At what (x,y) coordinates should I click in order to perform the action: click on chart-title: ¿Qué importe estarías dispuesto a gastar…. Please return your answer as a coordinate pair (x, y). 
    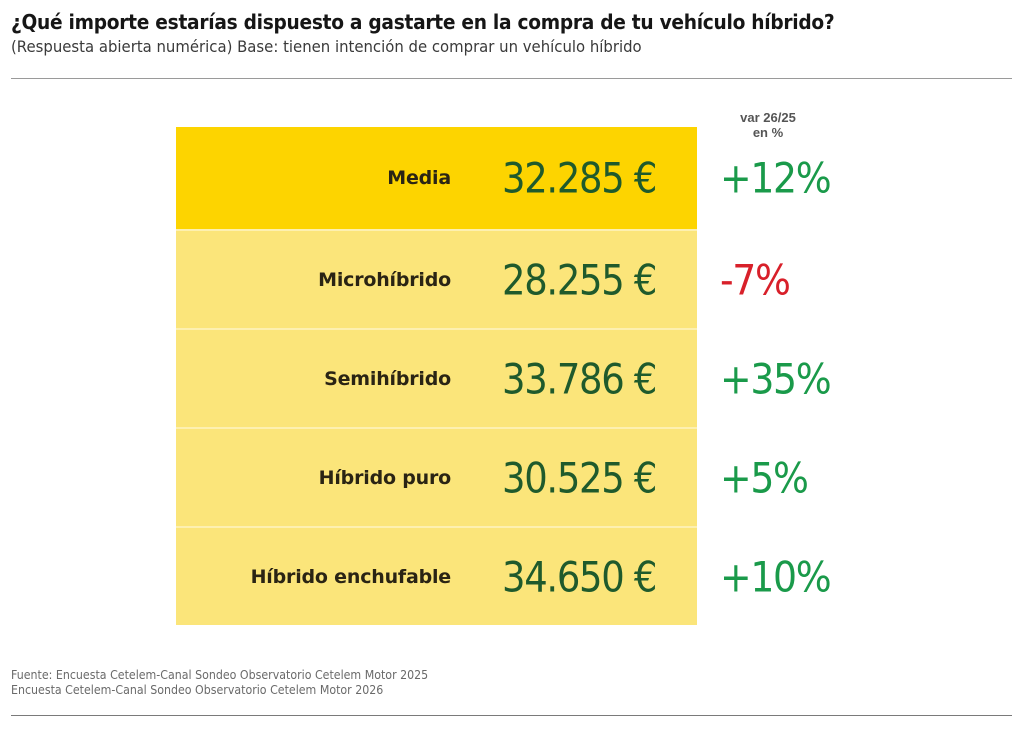
    Looking at the image, I should click on (423, 22).